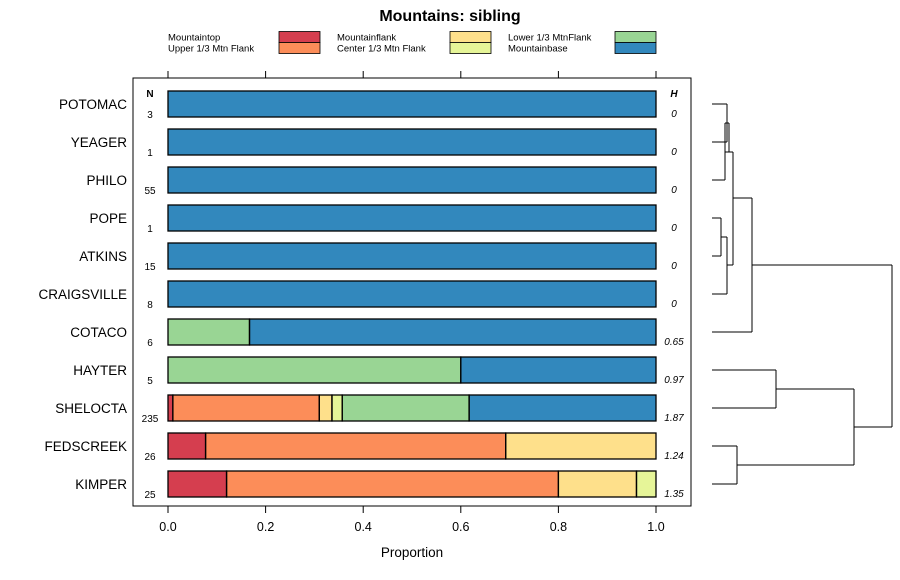  What do you see at coordinates (674, 94) in the screenshot?
I see `h-header: H` at bounding box center [674, 94].